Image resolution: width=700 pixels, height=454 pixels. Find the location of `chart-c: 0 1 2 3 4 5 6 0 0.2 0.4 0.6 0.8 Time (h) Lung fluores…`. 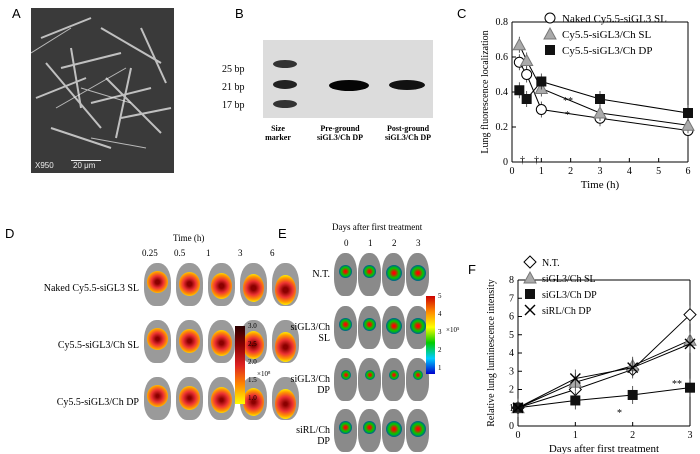

chart-c: 0 1 2 3 4 5 6 0 0.2 0.4 0.6 0.8 Time (h) Lung fluores… is located at coordinates (587, 101).